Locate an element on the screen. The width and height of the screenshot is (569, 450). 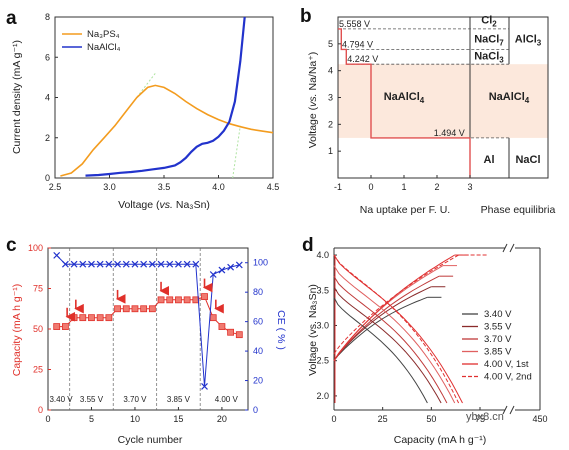
naalcl4-stability-region is located at coordinates (404, 101).